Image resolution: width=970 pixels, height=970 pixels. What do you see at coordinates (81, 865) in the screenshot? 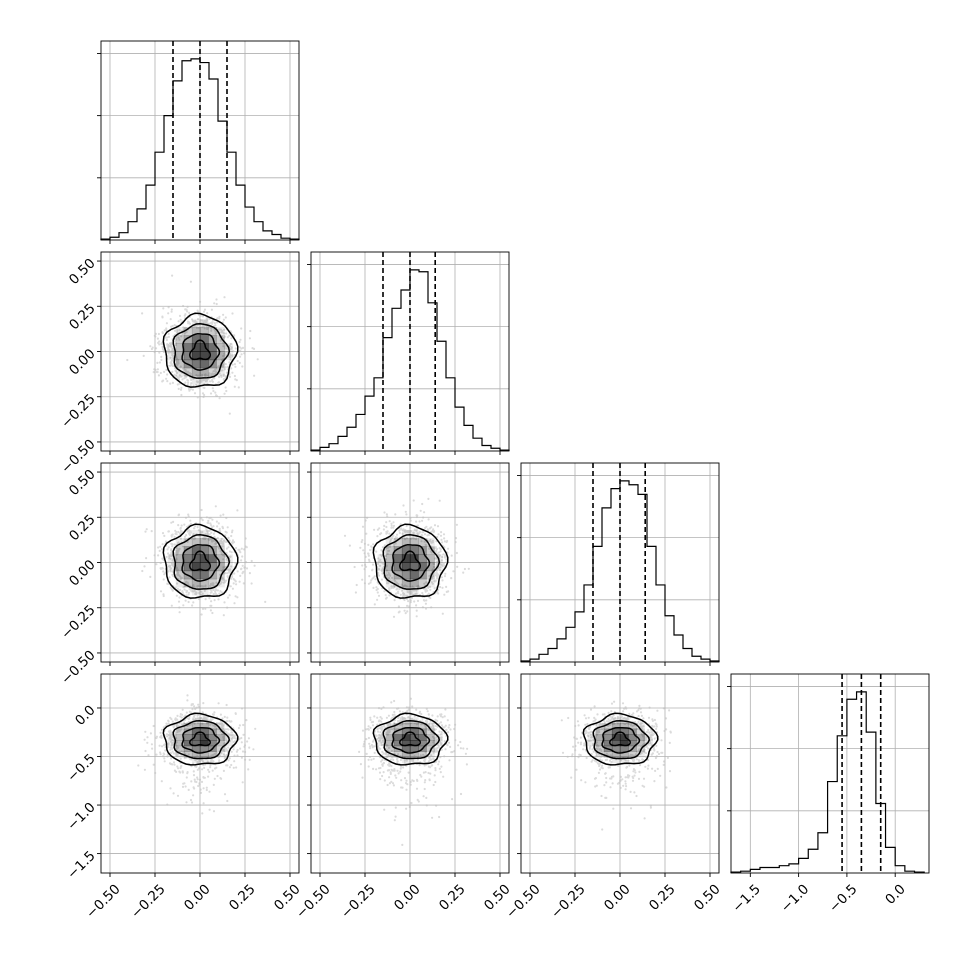
I see `y-tick-label: −1.5` at bounding box center [81, 865].